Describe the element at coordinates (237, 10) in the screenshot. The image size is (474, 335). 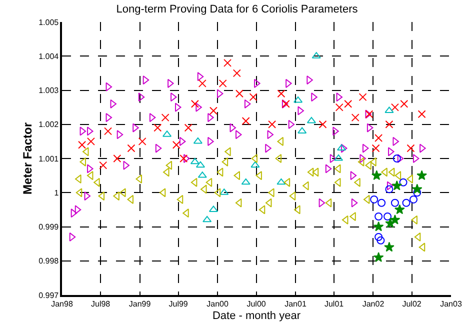
I see `chart-title: Long-term Proving Data for 6 Coriolis Parameters` at that location.